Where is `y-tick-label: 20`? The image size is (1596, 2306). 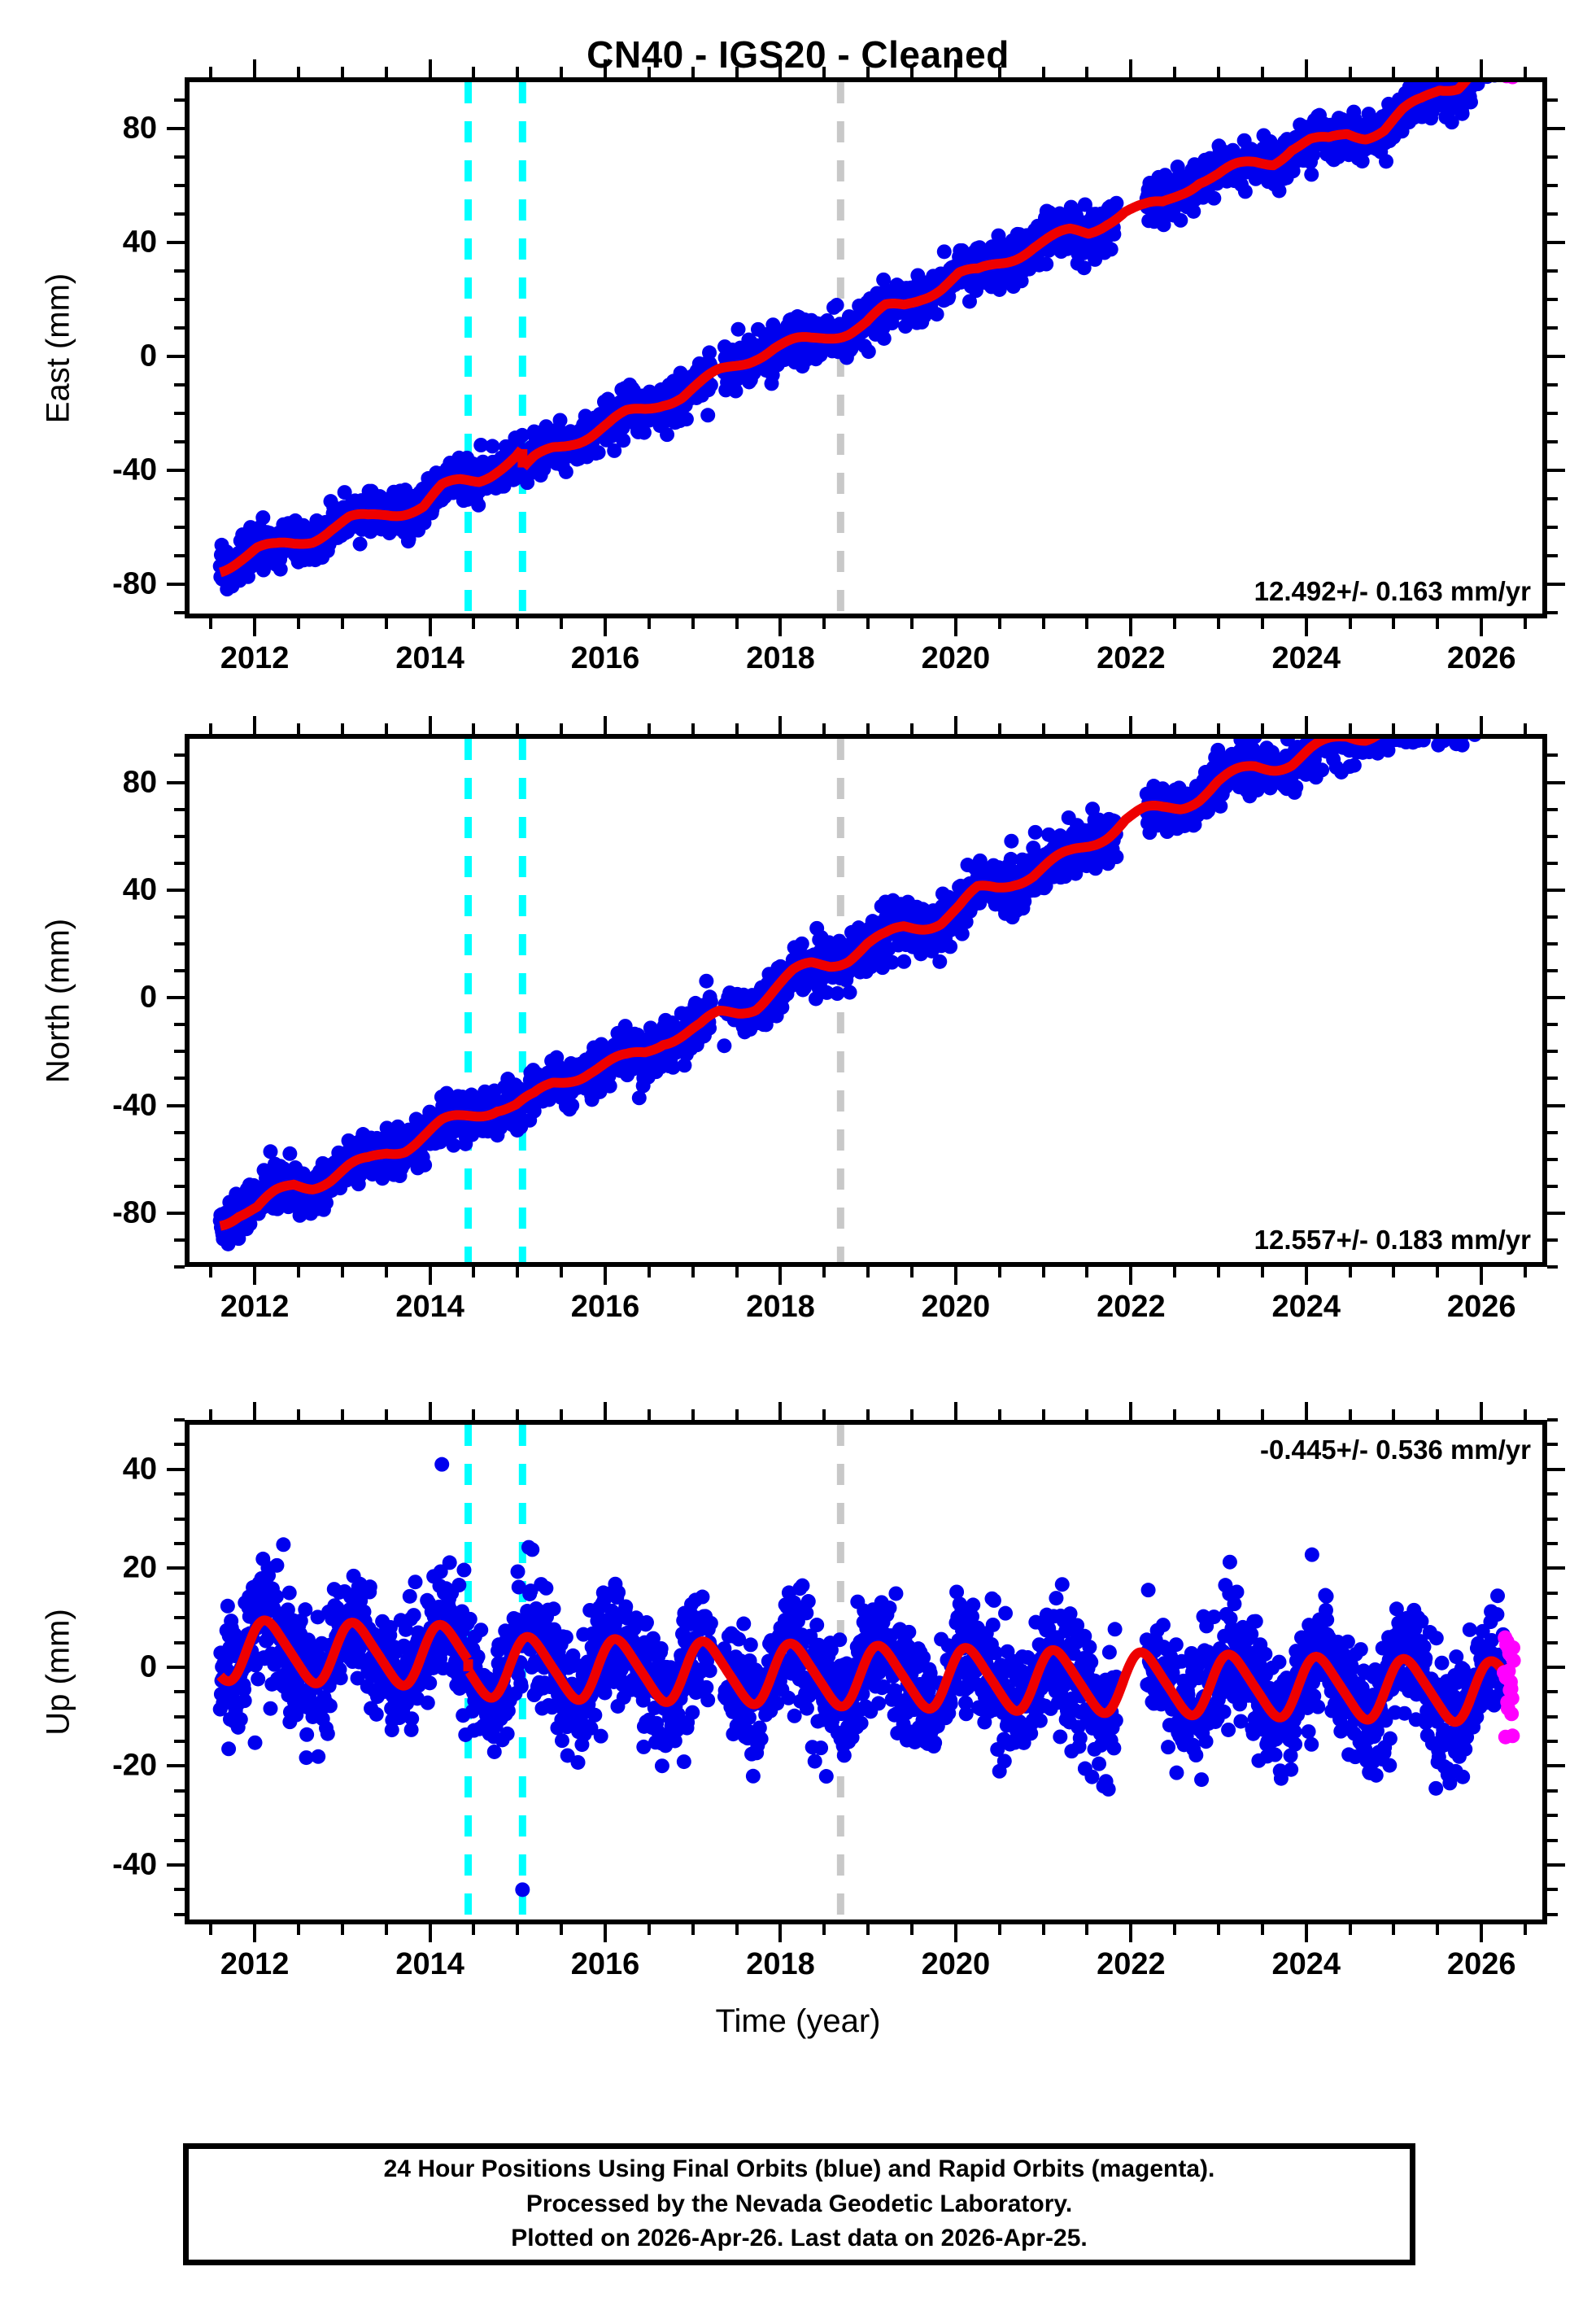 y-tick-label: 20 is located at coordinates (139, 1567).